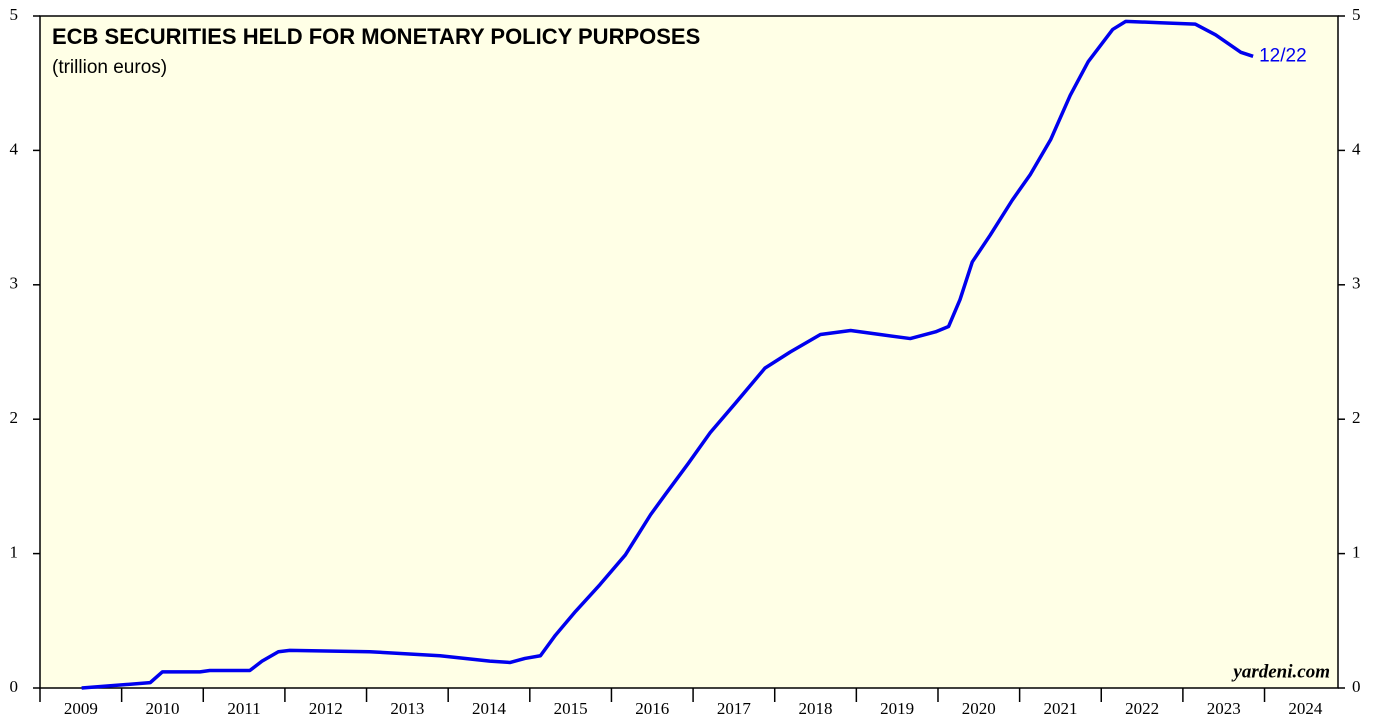  I want to click on x-tick-label: 2018, so click(816, 708).